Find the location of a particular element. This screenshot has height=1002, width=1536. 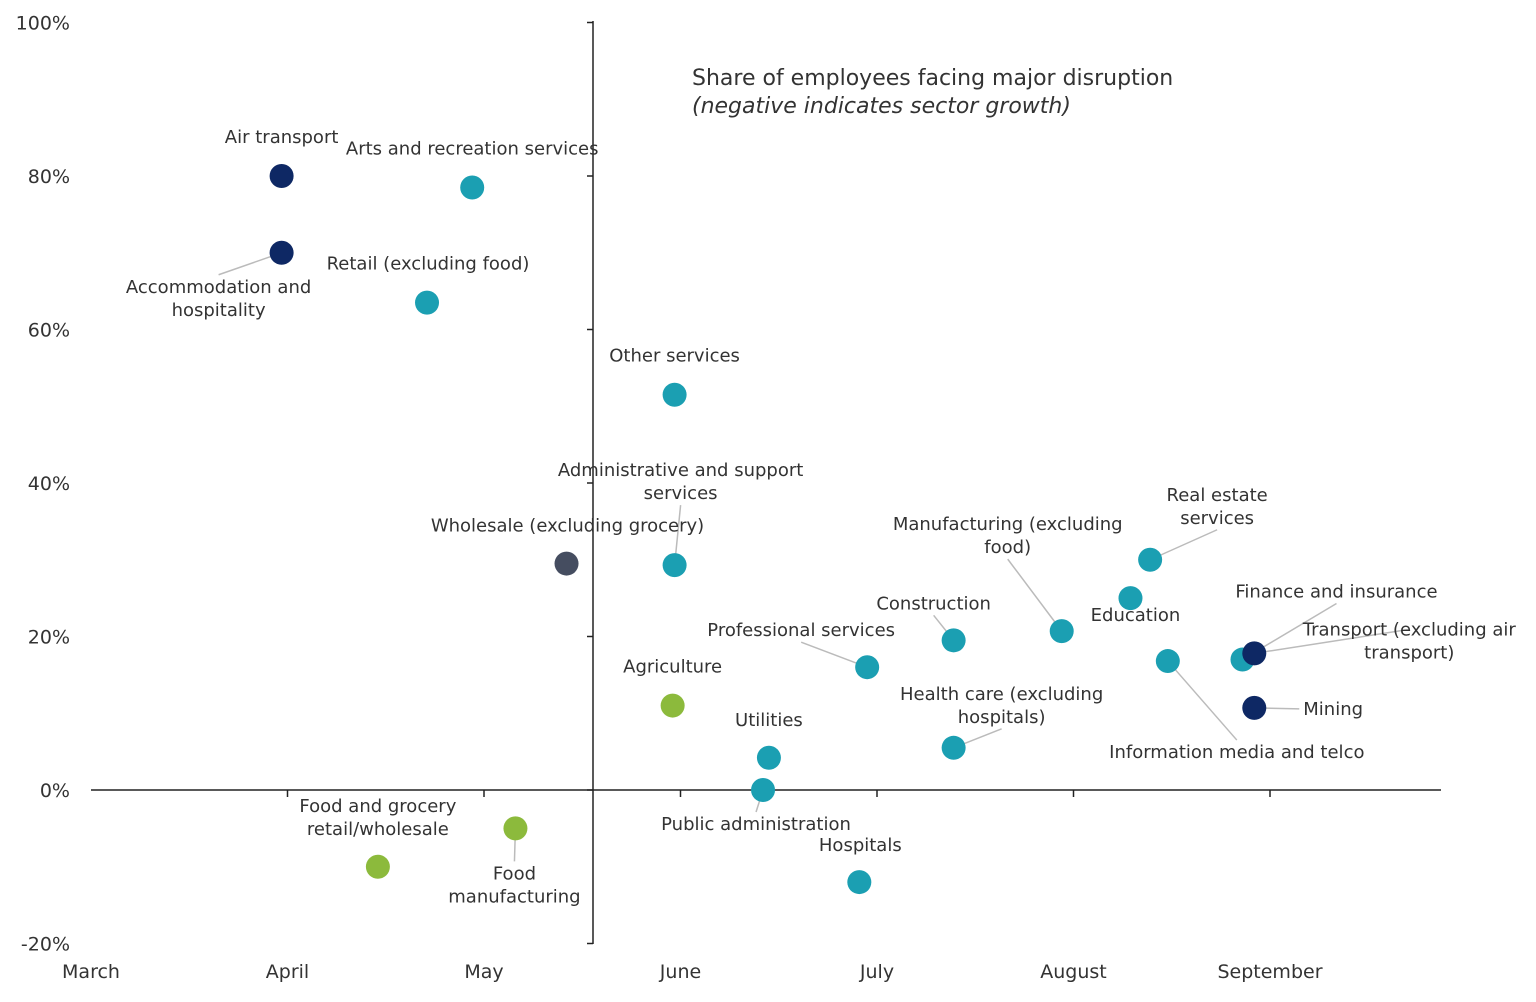

point-other-services is located at coordinates (674, 394).